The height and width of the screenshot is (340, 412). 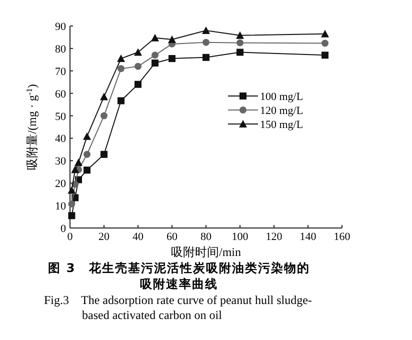 What do you see at coordinates (60, 27) in the screenshot?
I see `y-tick-label: 90` at bounding box center [60, 27].